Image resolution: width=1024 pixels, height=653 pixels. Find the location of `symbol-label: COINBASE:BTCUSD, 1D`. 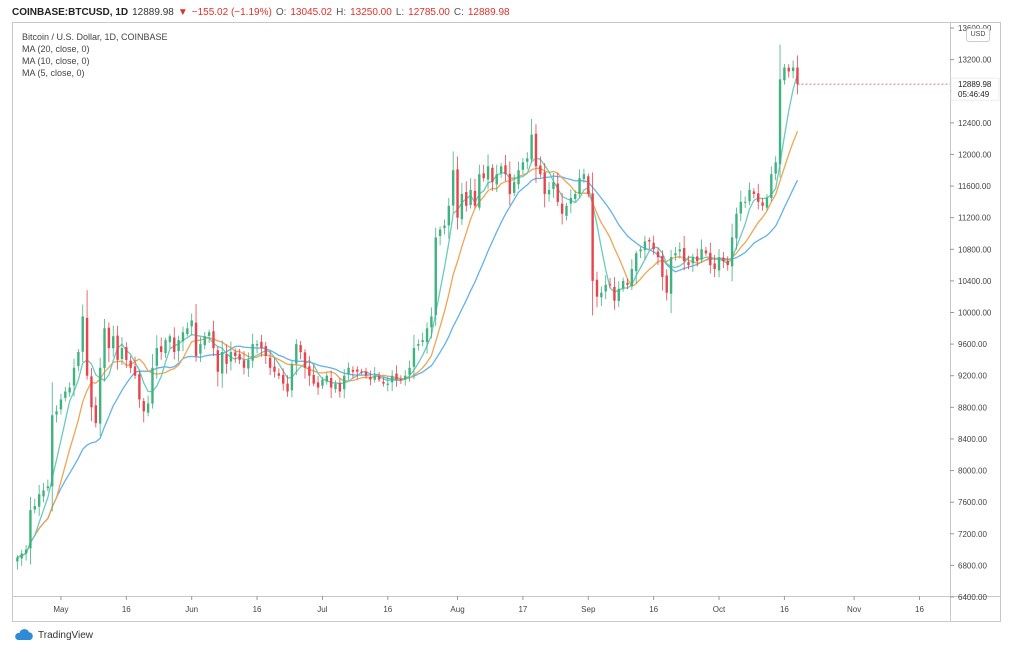

symbol-label: COINBASE:BTCUSD, 1D is located at coordinates (70, 12).